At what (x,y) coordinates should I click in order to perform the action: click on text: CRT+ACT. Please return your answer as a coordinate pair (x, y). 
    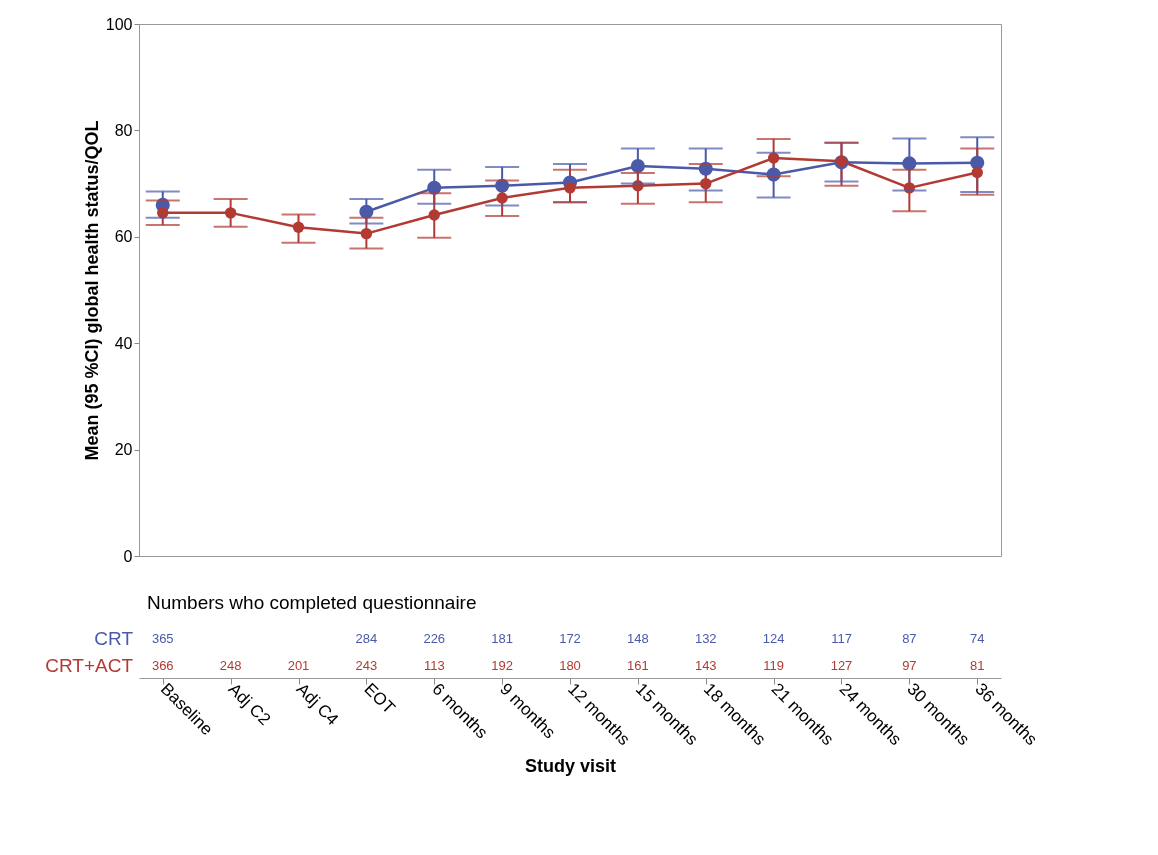
    Looking at the image, I should click on (89, 665).